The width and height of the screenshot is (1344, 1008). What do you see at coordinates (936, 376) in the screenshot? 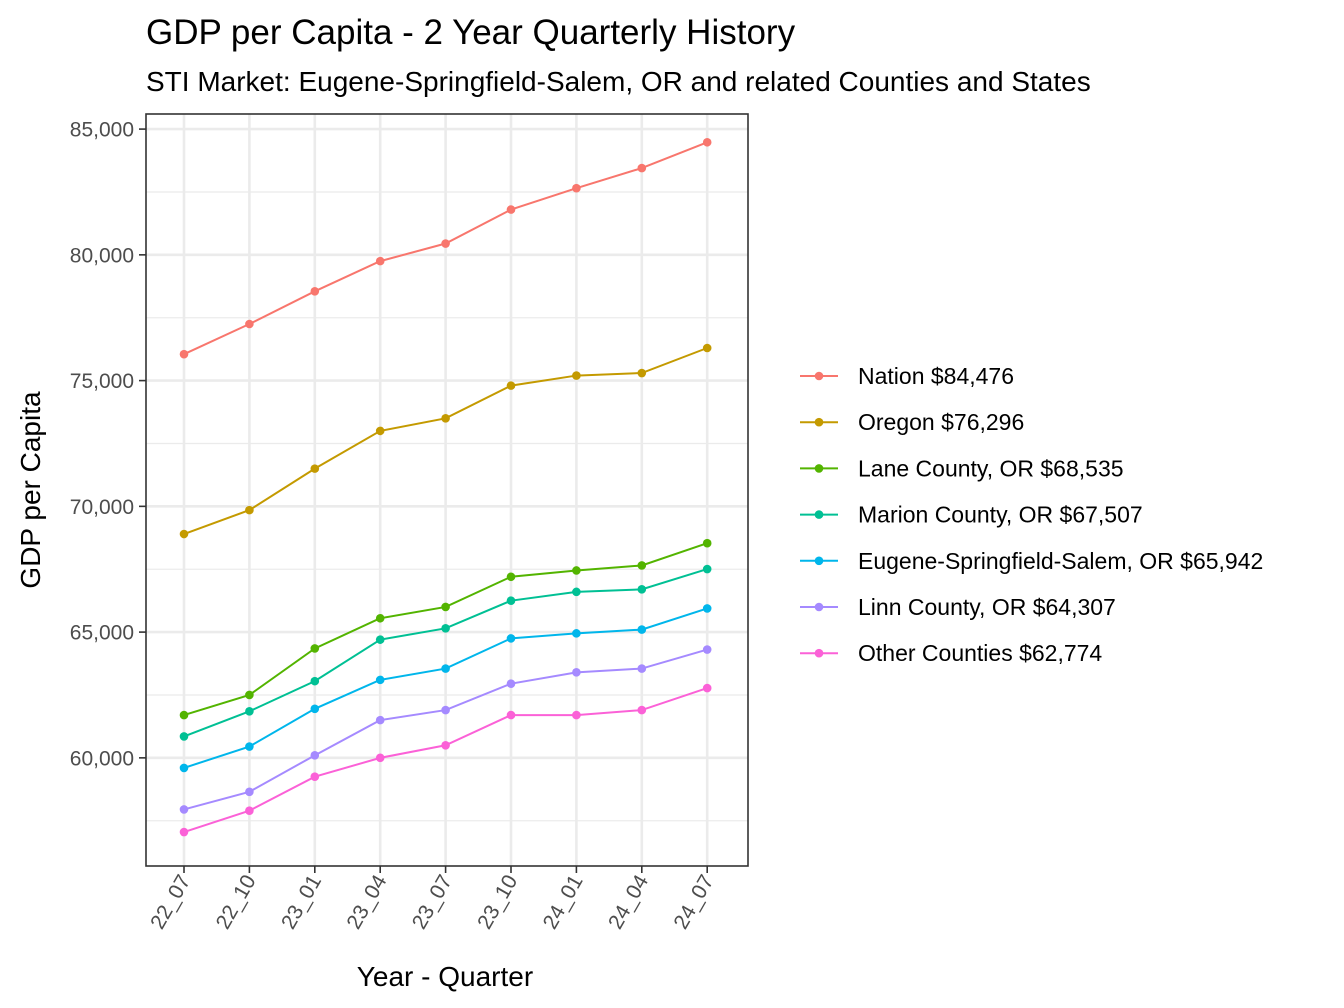
I see `legend-label: Nation $84,476` at bounding box center [936, 376].